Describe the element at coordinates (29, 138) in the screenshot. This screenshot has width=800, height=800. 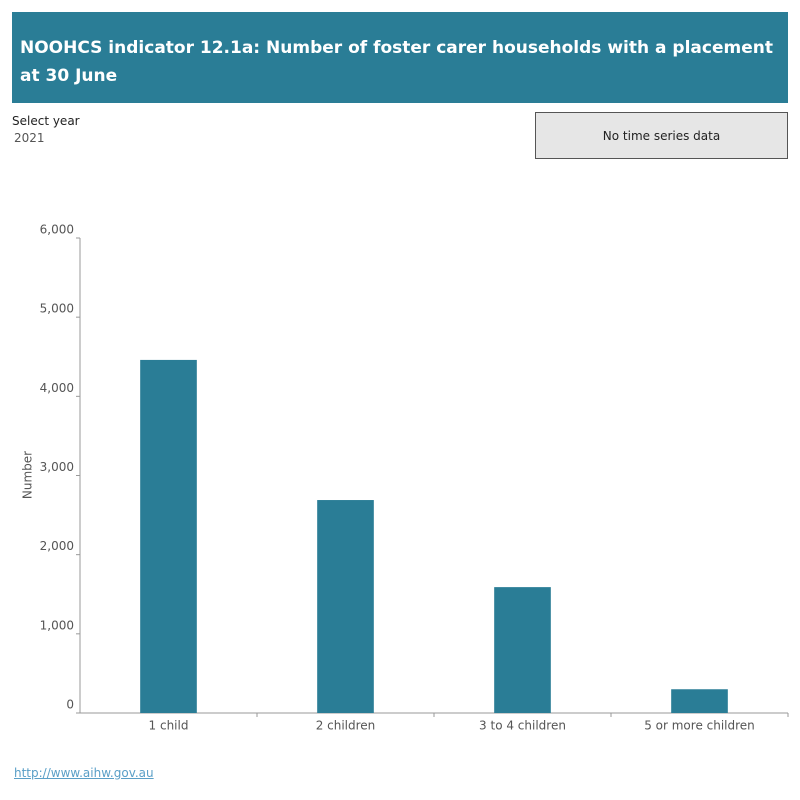
I see `filter-value: 2021` at that location.